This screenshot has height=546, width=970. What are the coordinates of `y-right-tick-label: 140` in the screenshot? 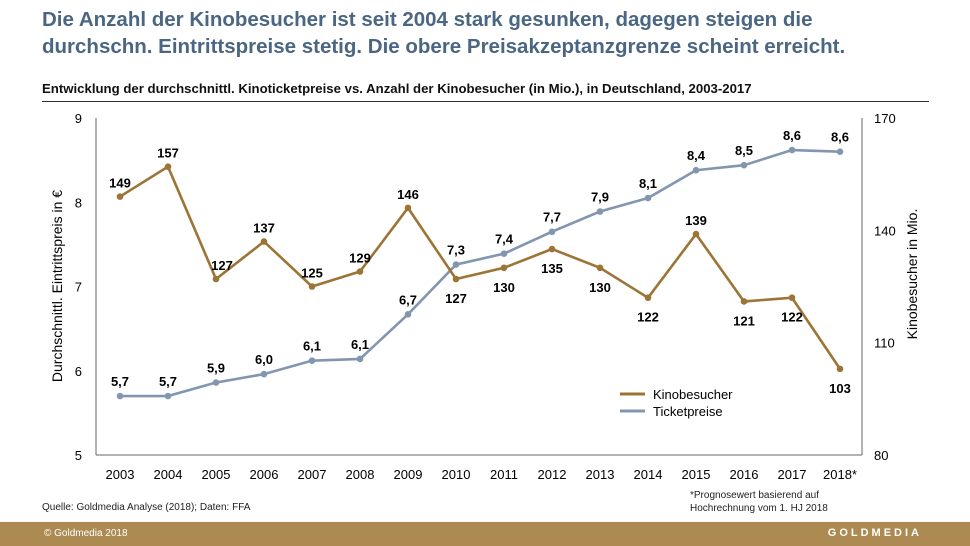 It's located at (885, 230).